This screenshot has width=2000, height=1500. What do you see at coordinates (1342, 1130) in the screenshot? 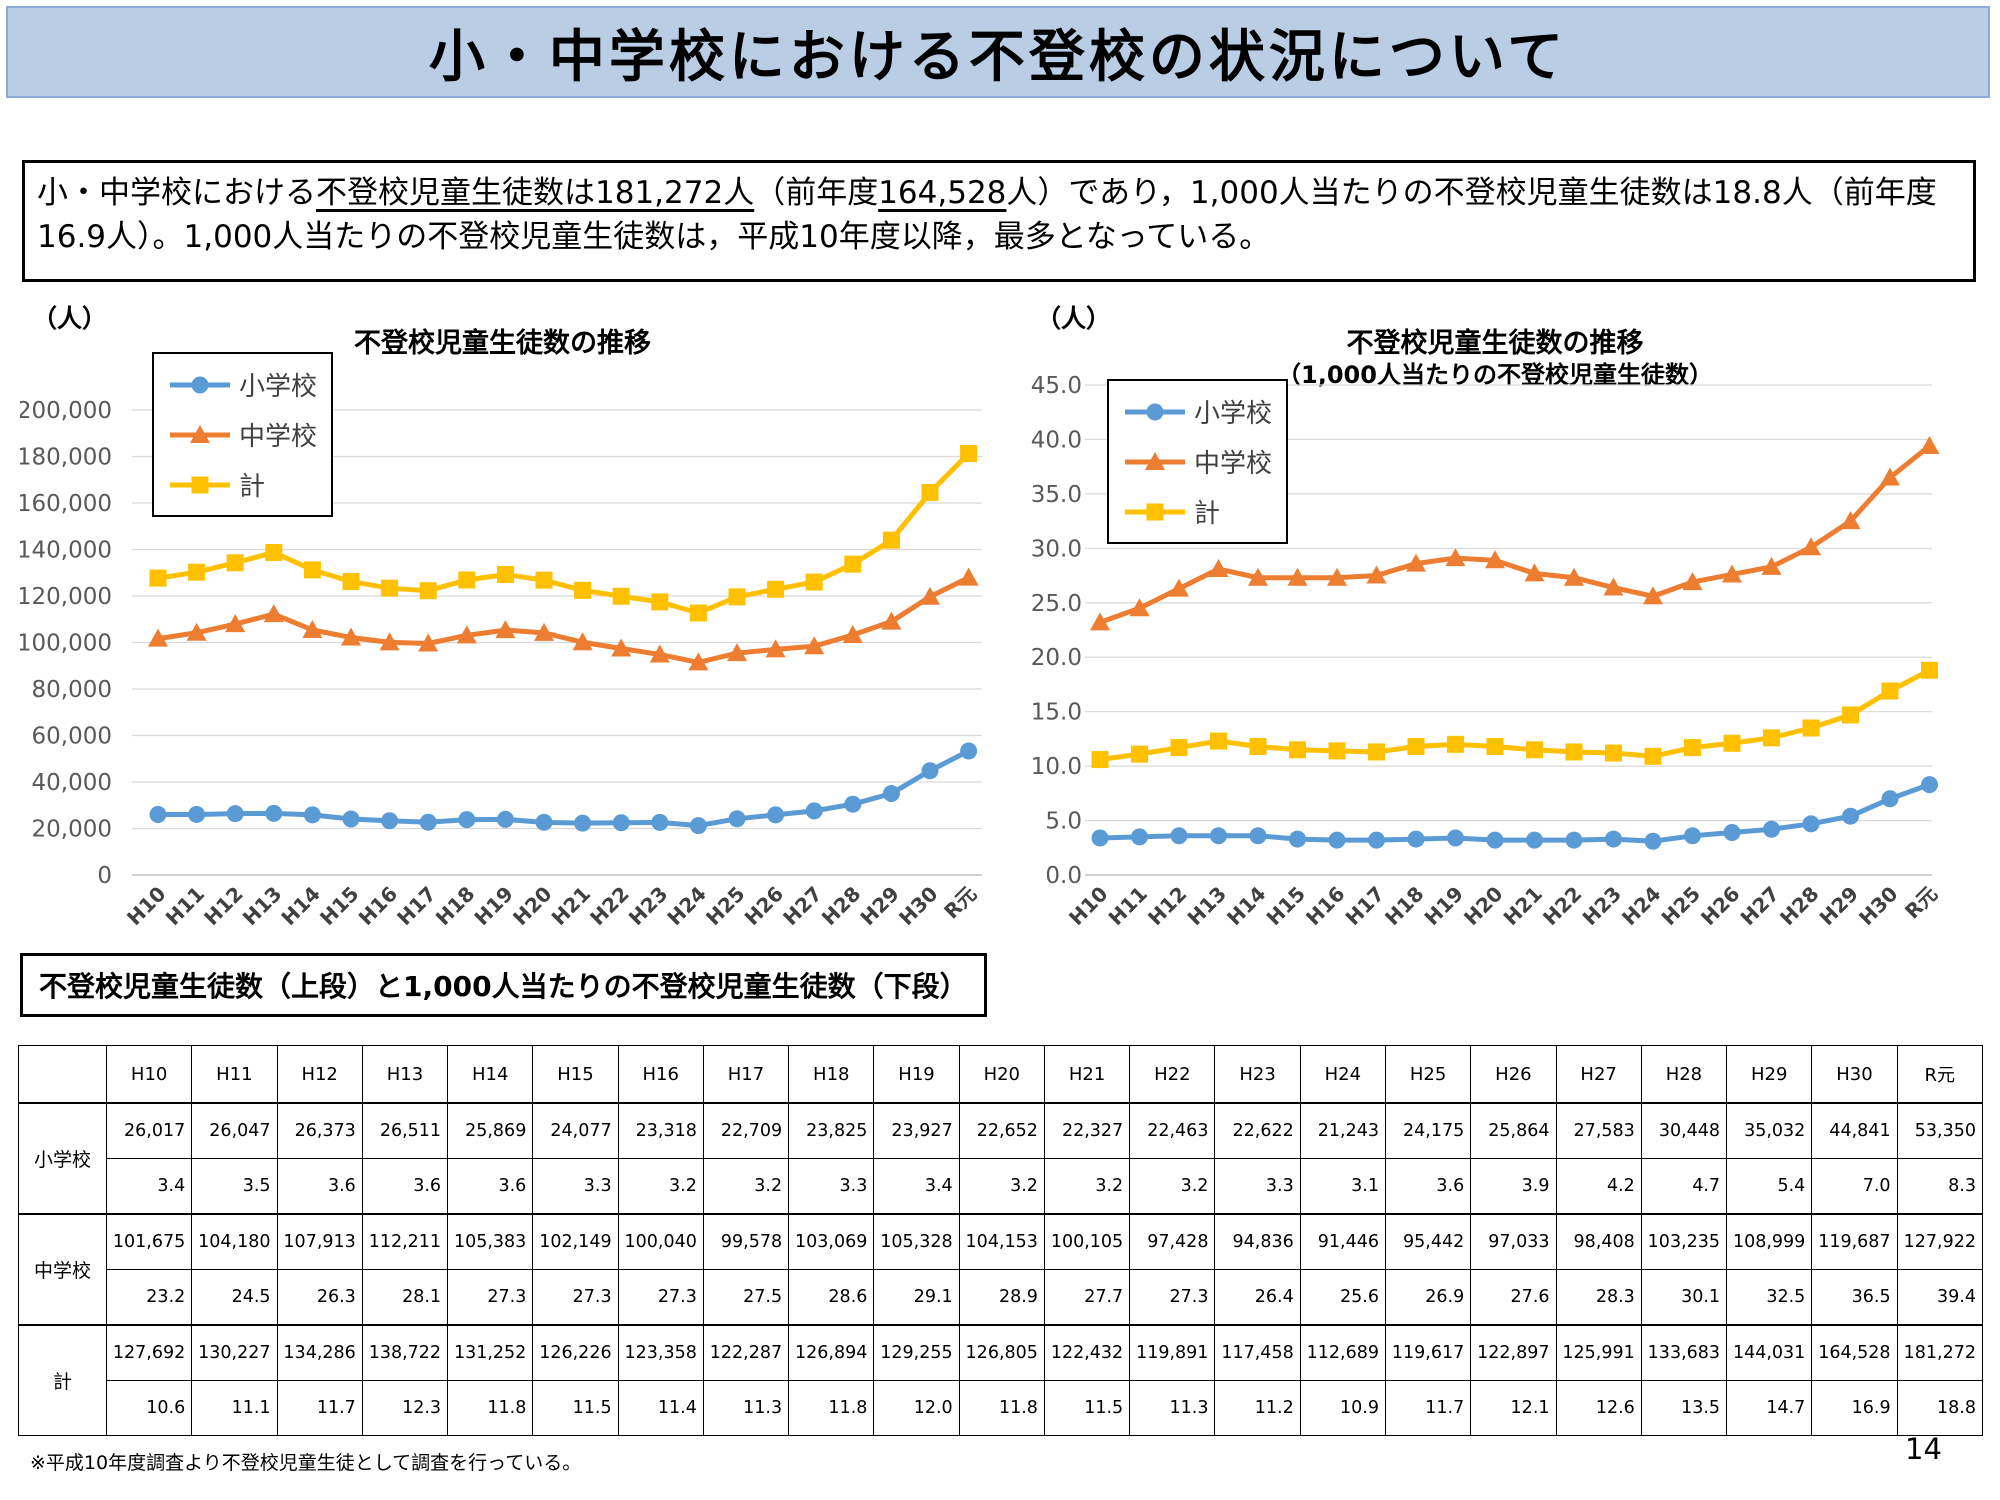
I see `table-cell-count: 21,243` at bounding box center [1342, 1130].